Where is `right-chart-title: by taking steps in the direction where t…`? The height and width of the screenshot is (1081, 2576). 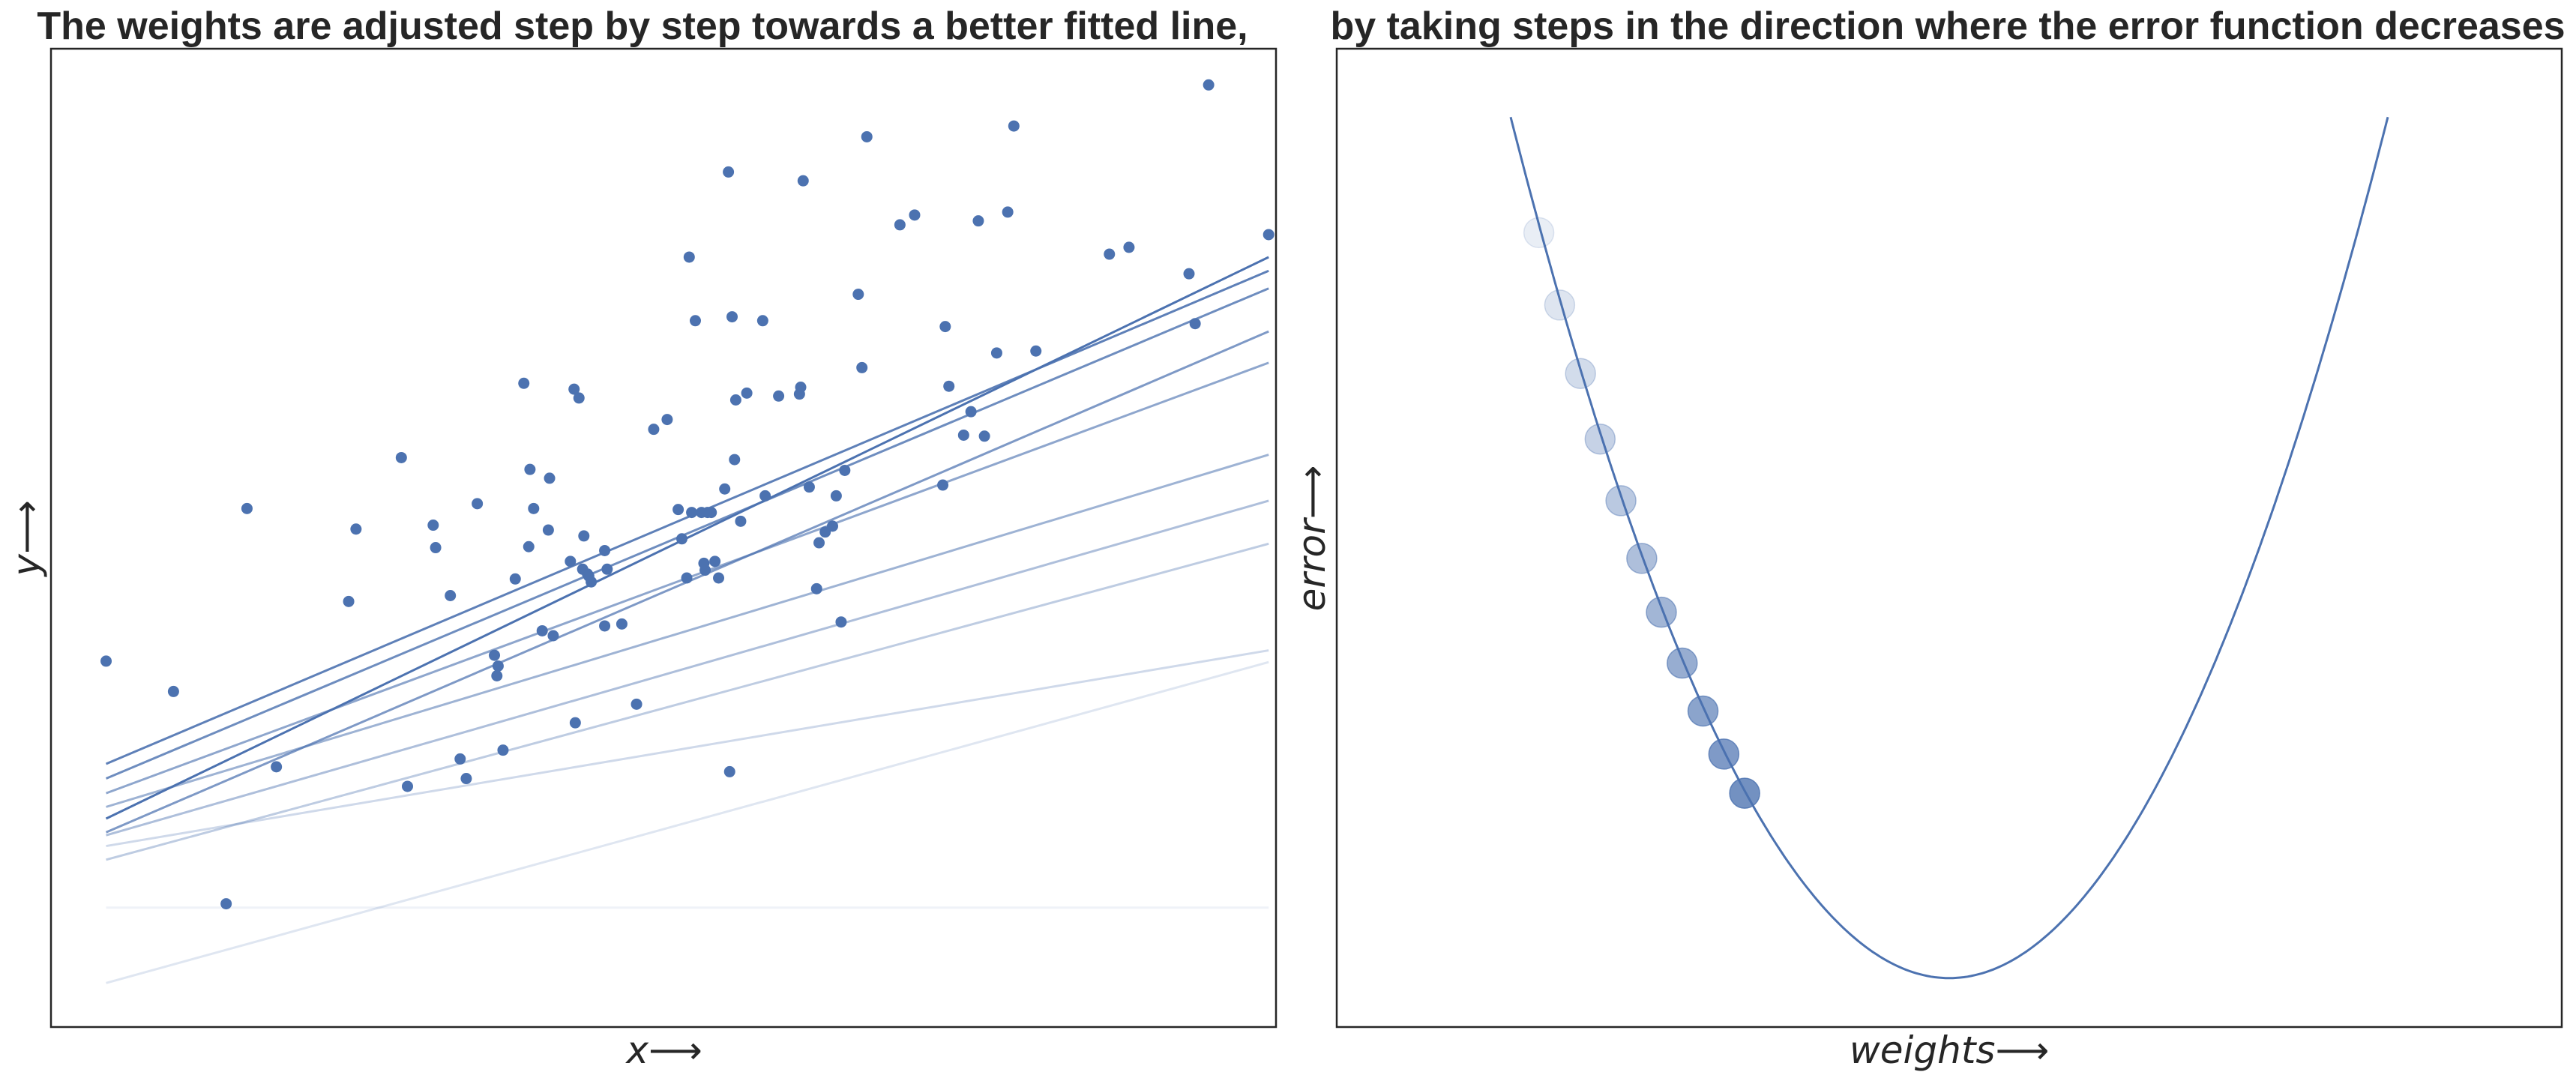 right-chart-title: by taking steps in the direction where t… is located at coordinates (1948, 26).